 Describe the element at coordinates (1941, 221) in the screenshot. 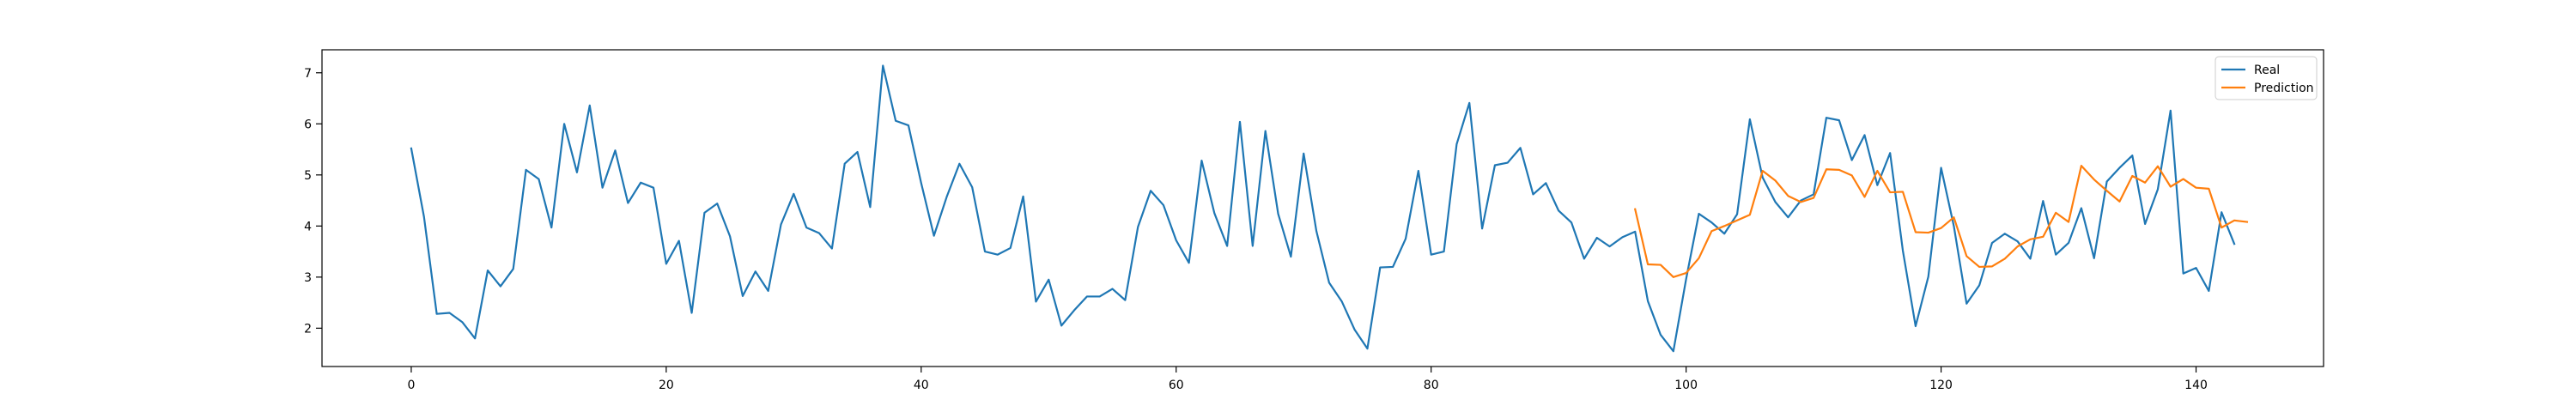

I see `series-line-prediction` at that location.